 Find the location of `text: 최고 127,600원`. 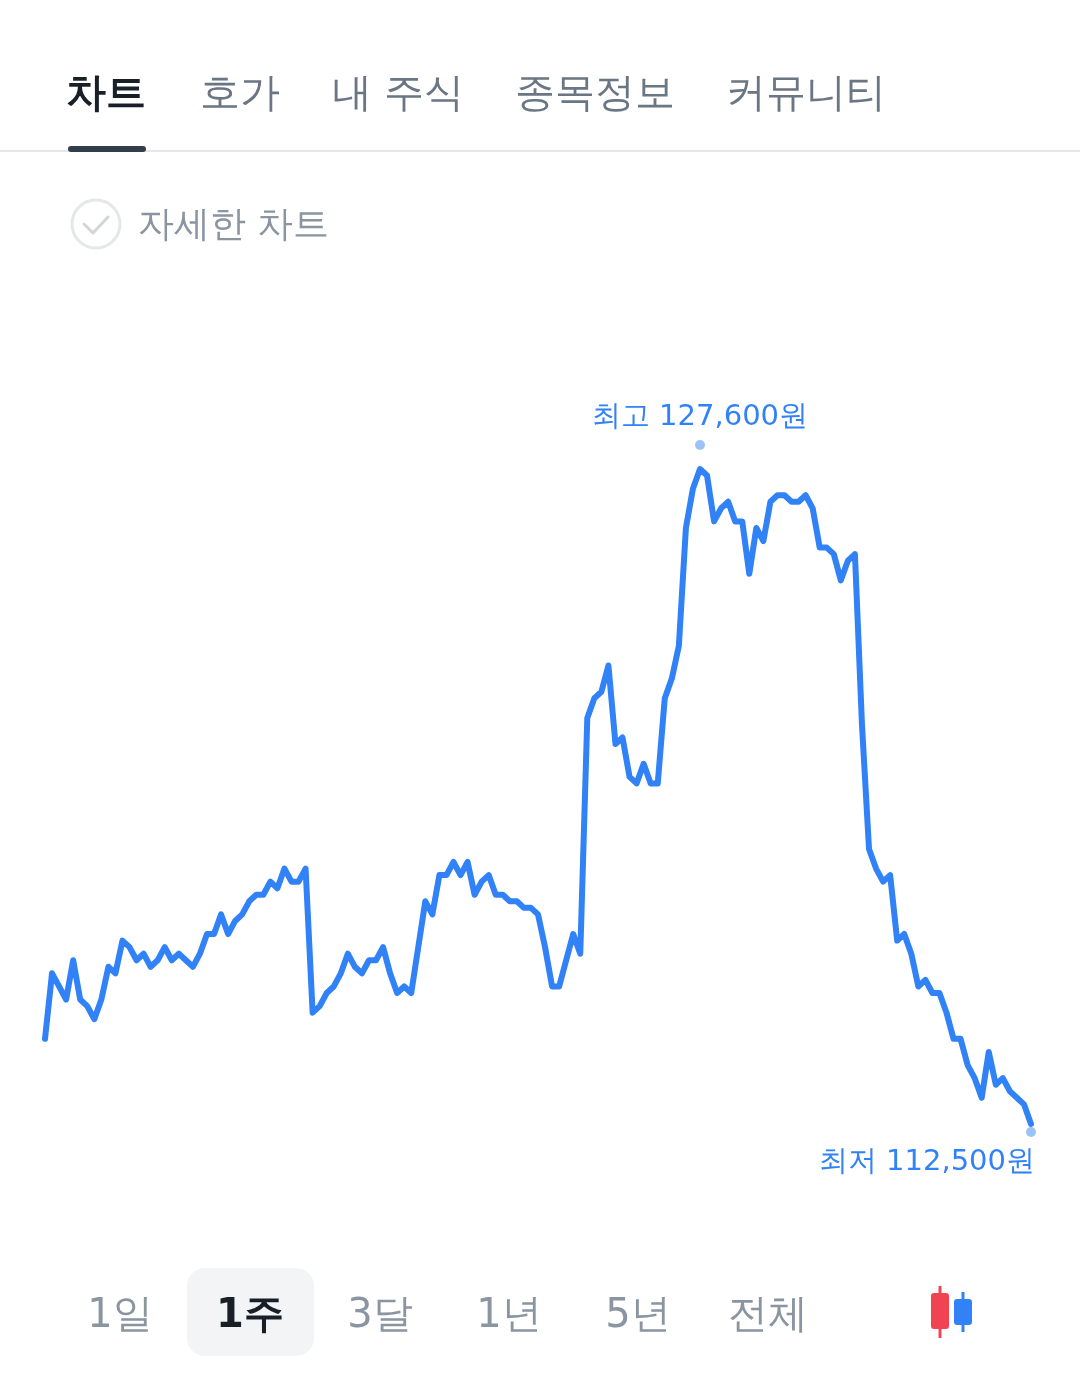

text: 최고 127,600원 is located at coordinates (700, 415).